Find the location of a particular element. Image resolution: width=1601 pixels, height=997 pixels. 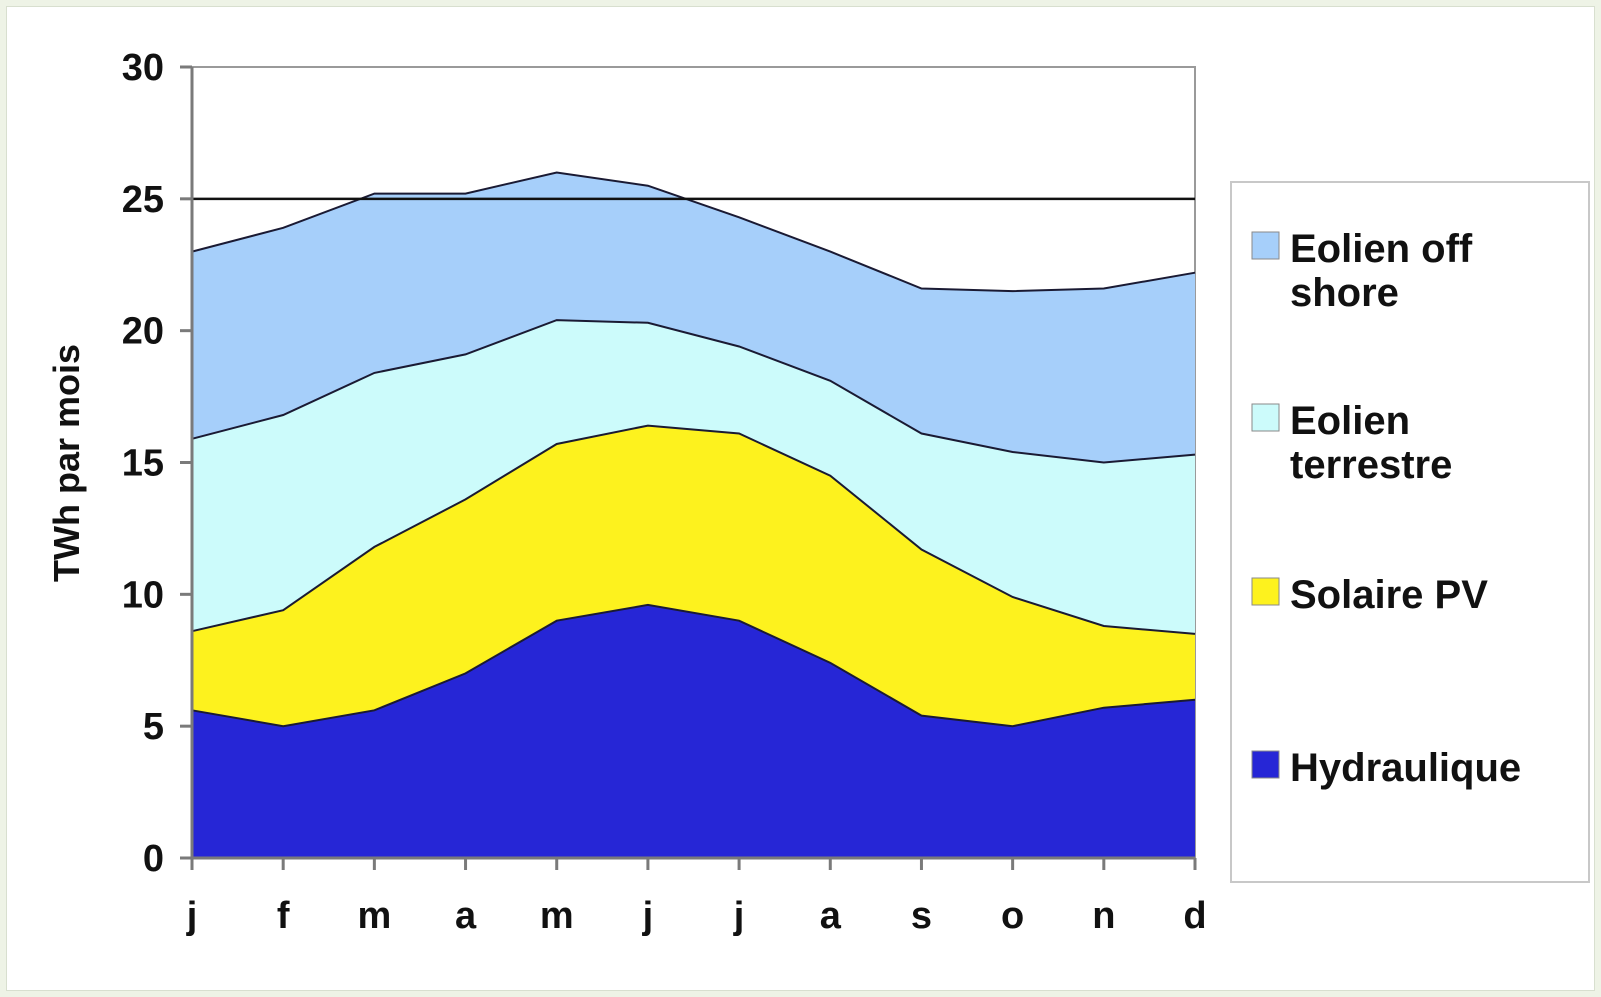

legend-label-eolien-off-shore-line-1: Eolien off is located at coordinates (1381, 249).